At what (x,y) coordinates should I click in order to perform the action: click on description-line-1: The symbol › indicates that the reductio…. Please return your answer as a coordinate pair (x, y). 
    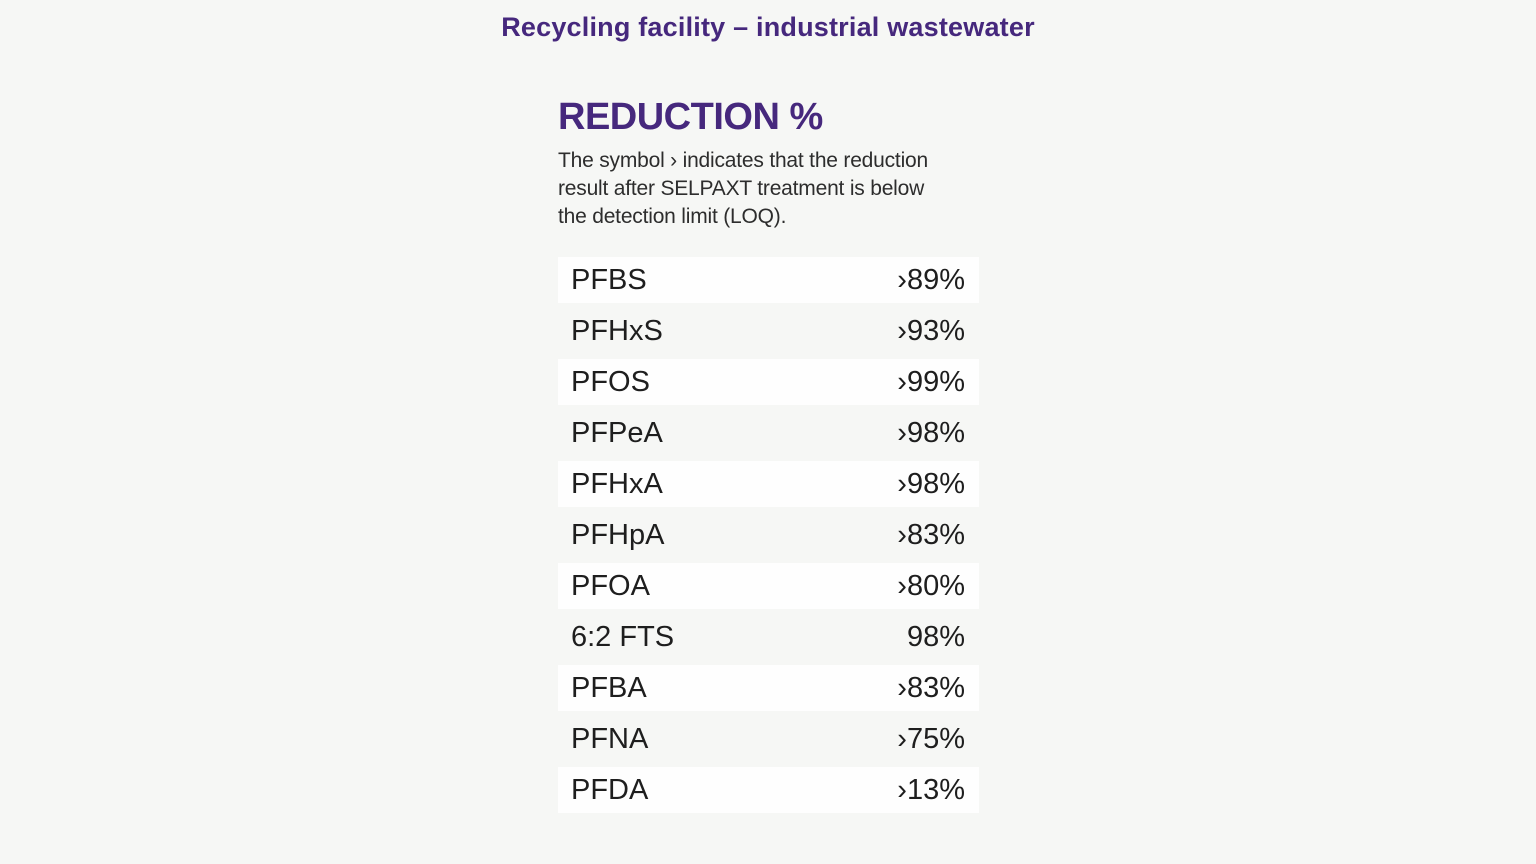
    Looking at the image, I should click on (743, 160).